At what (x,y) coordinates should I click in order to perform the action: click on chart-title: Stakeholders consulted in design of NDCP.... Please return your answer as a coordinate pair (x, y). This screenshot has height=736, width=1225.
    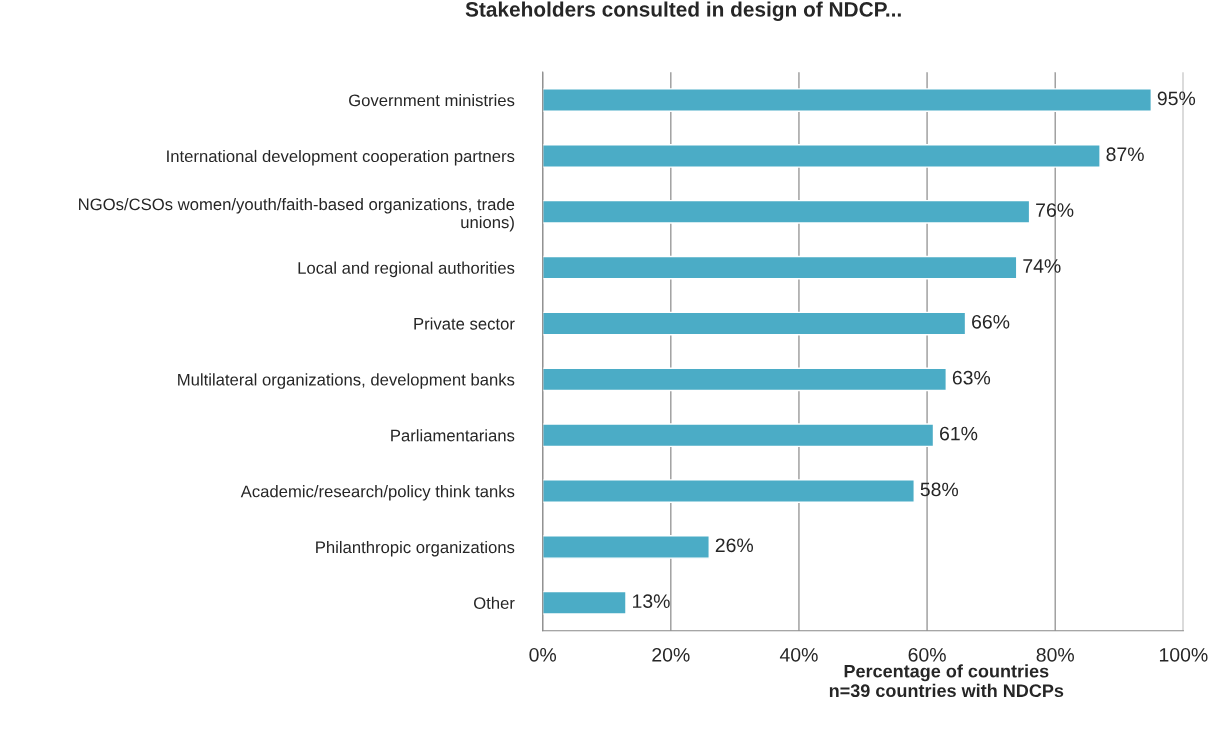
    Looking at the image, I should click on (683, 11).